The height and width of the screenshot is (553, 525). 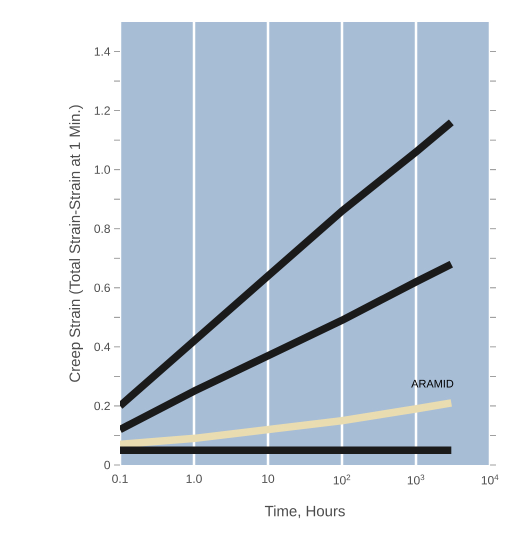 What do you see at coordinates (102, 51) in the screenshot?
I see `y-tick-label: 1.4` at bounding box center [102, 51].